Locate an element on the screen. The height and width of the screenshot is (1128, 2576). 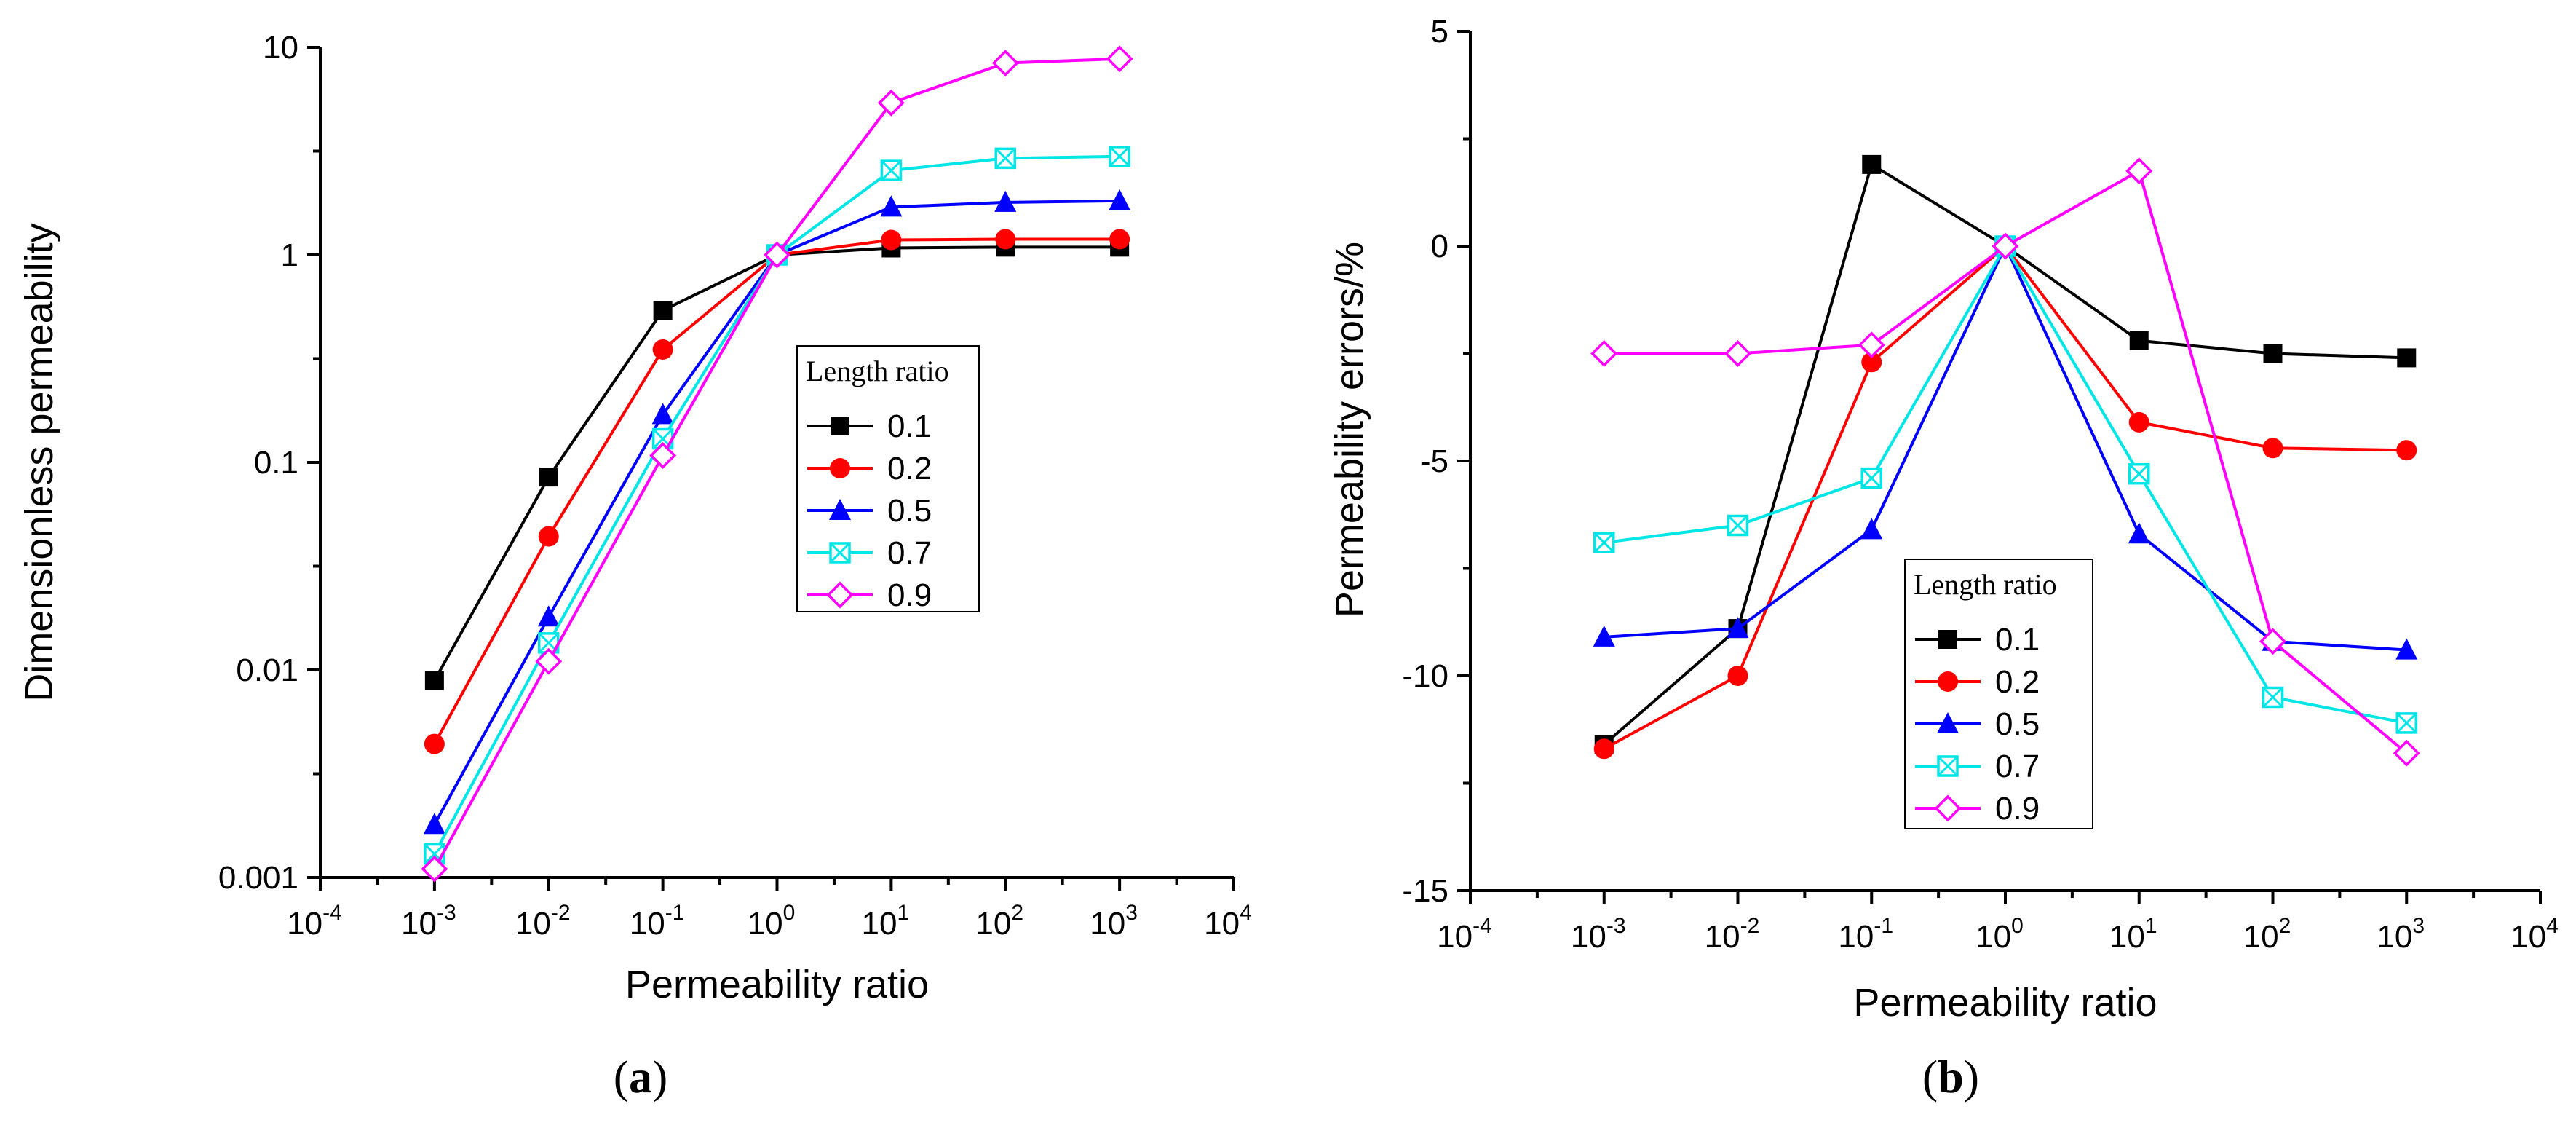
x-tick-label: 10² is located at coordinates (999, 921).